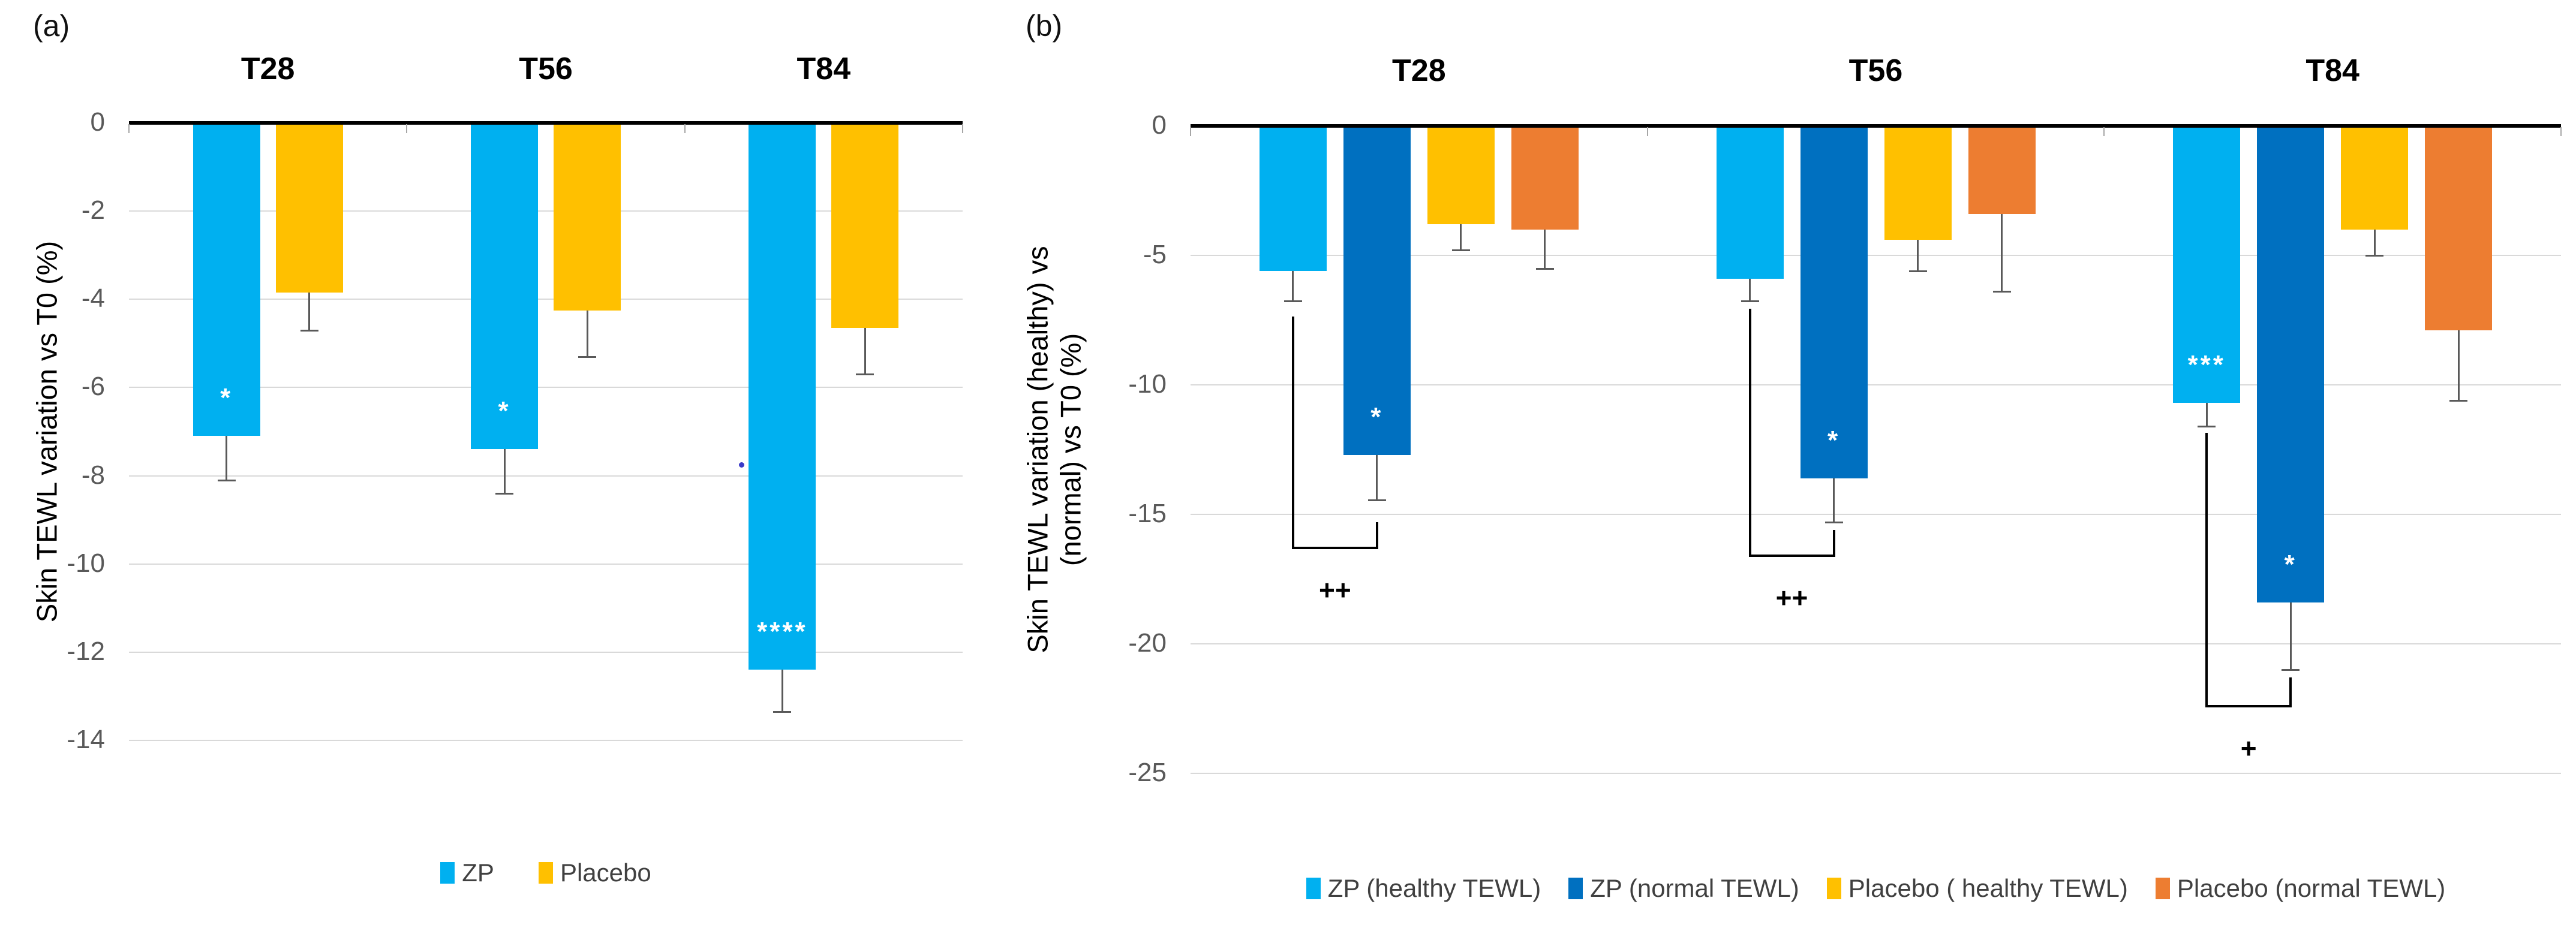 This screenshot has height=931, width=2576. Describe the element at coordinates (478, 872) in the screenshot. I see `legend-label: ZP` at that location.